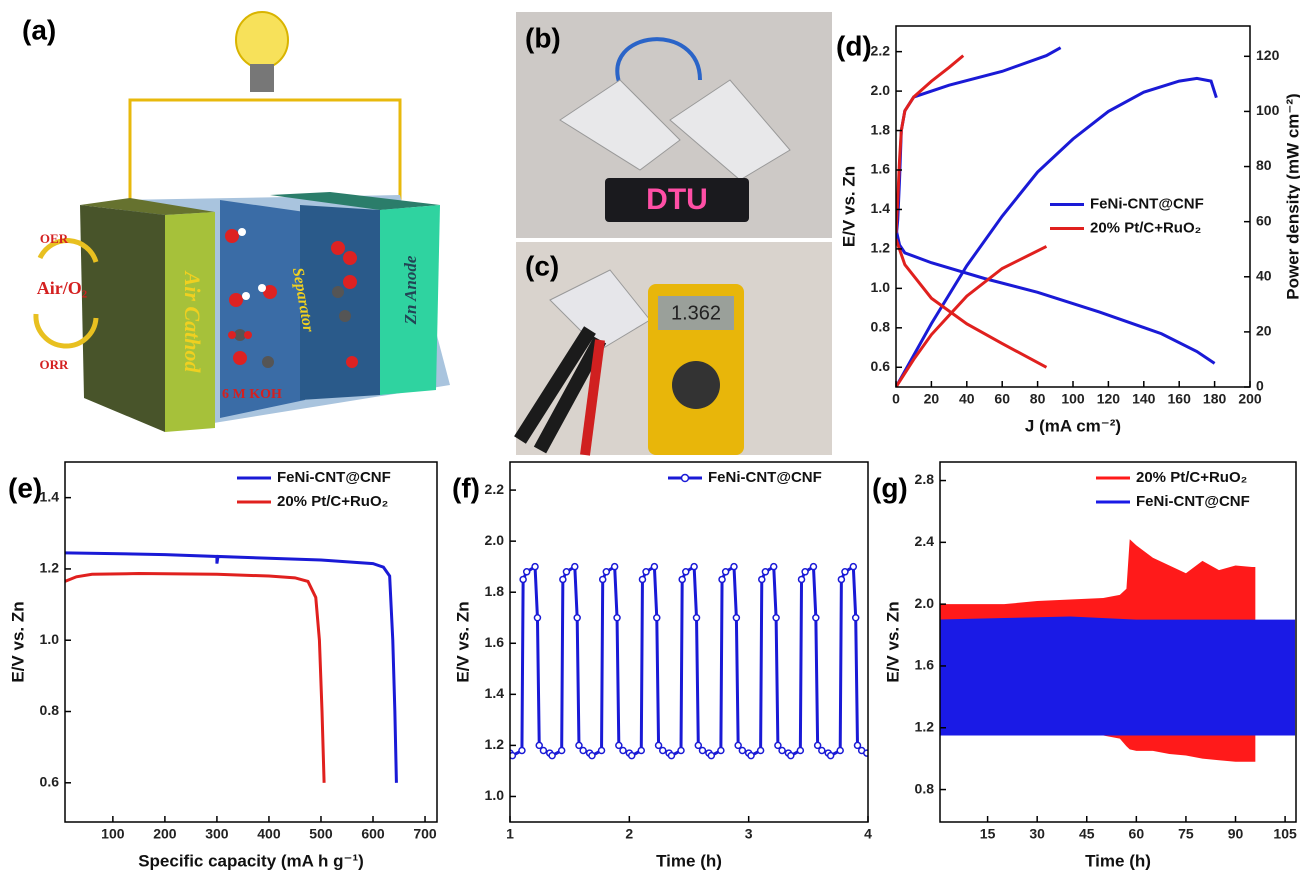 This screenshot has width=1300, height=874. What do you see at coordinates (620, 125) in the screenshot?
I see `cell-holder` at bounding box center [620, 125].